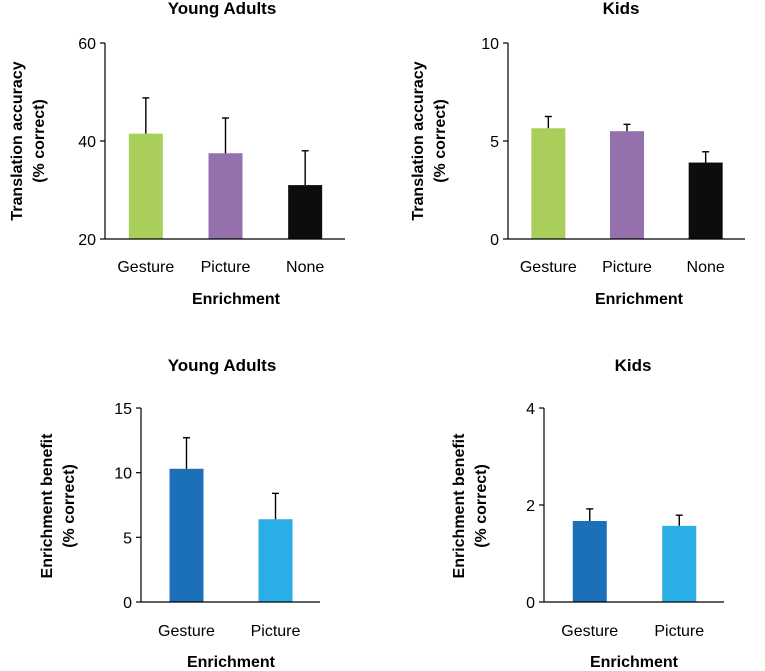  What do you see at coordinates (217, 520) in the screenshot?
I see `plot-area: 0 5 10 15 Gesture Picture` at bounding box center [217, 520].